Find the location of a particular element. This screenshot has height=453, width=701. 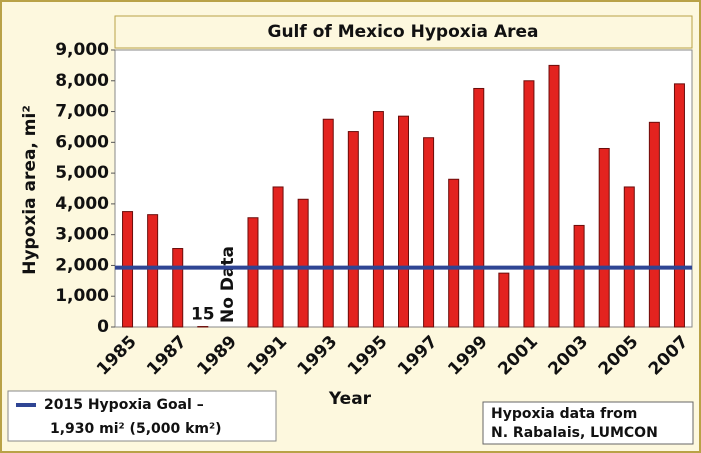

title-box is located at coordinates (403, 32).